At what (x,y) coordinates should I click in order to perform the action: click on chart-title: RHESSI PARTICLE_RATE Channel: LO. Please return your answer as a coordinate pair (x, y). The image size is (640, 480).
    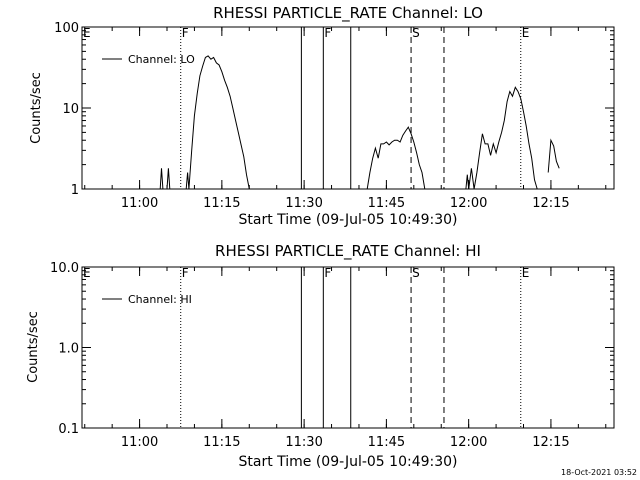
    Looking at the image, I should click on (348, 13).